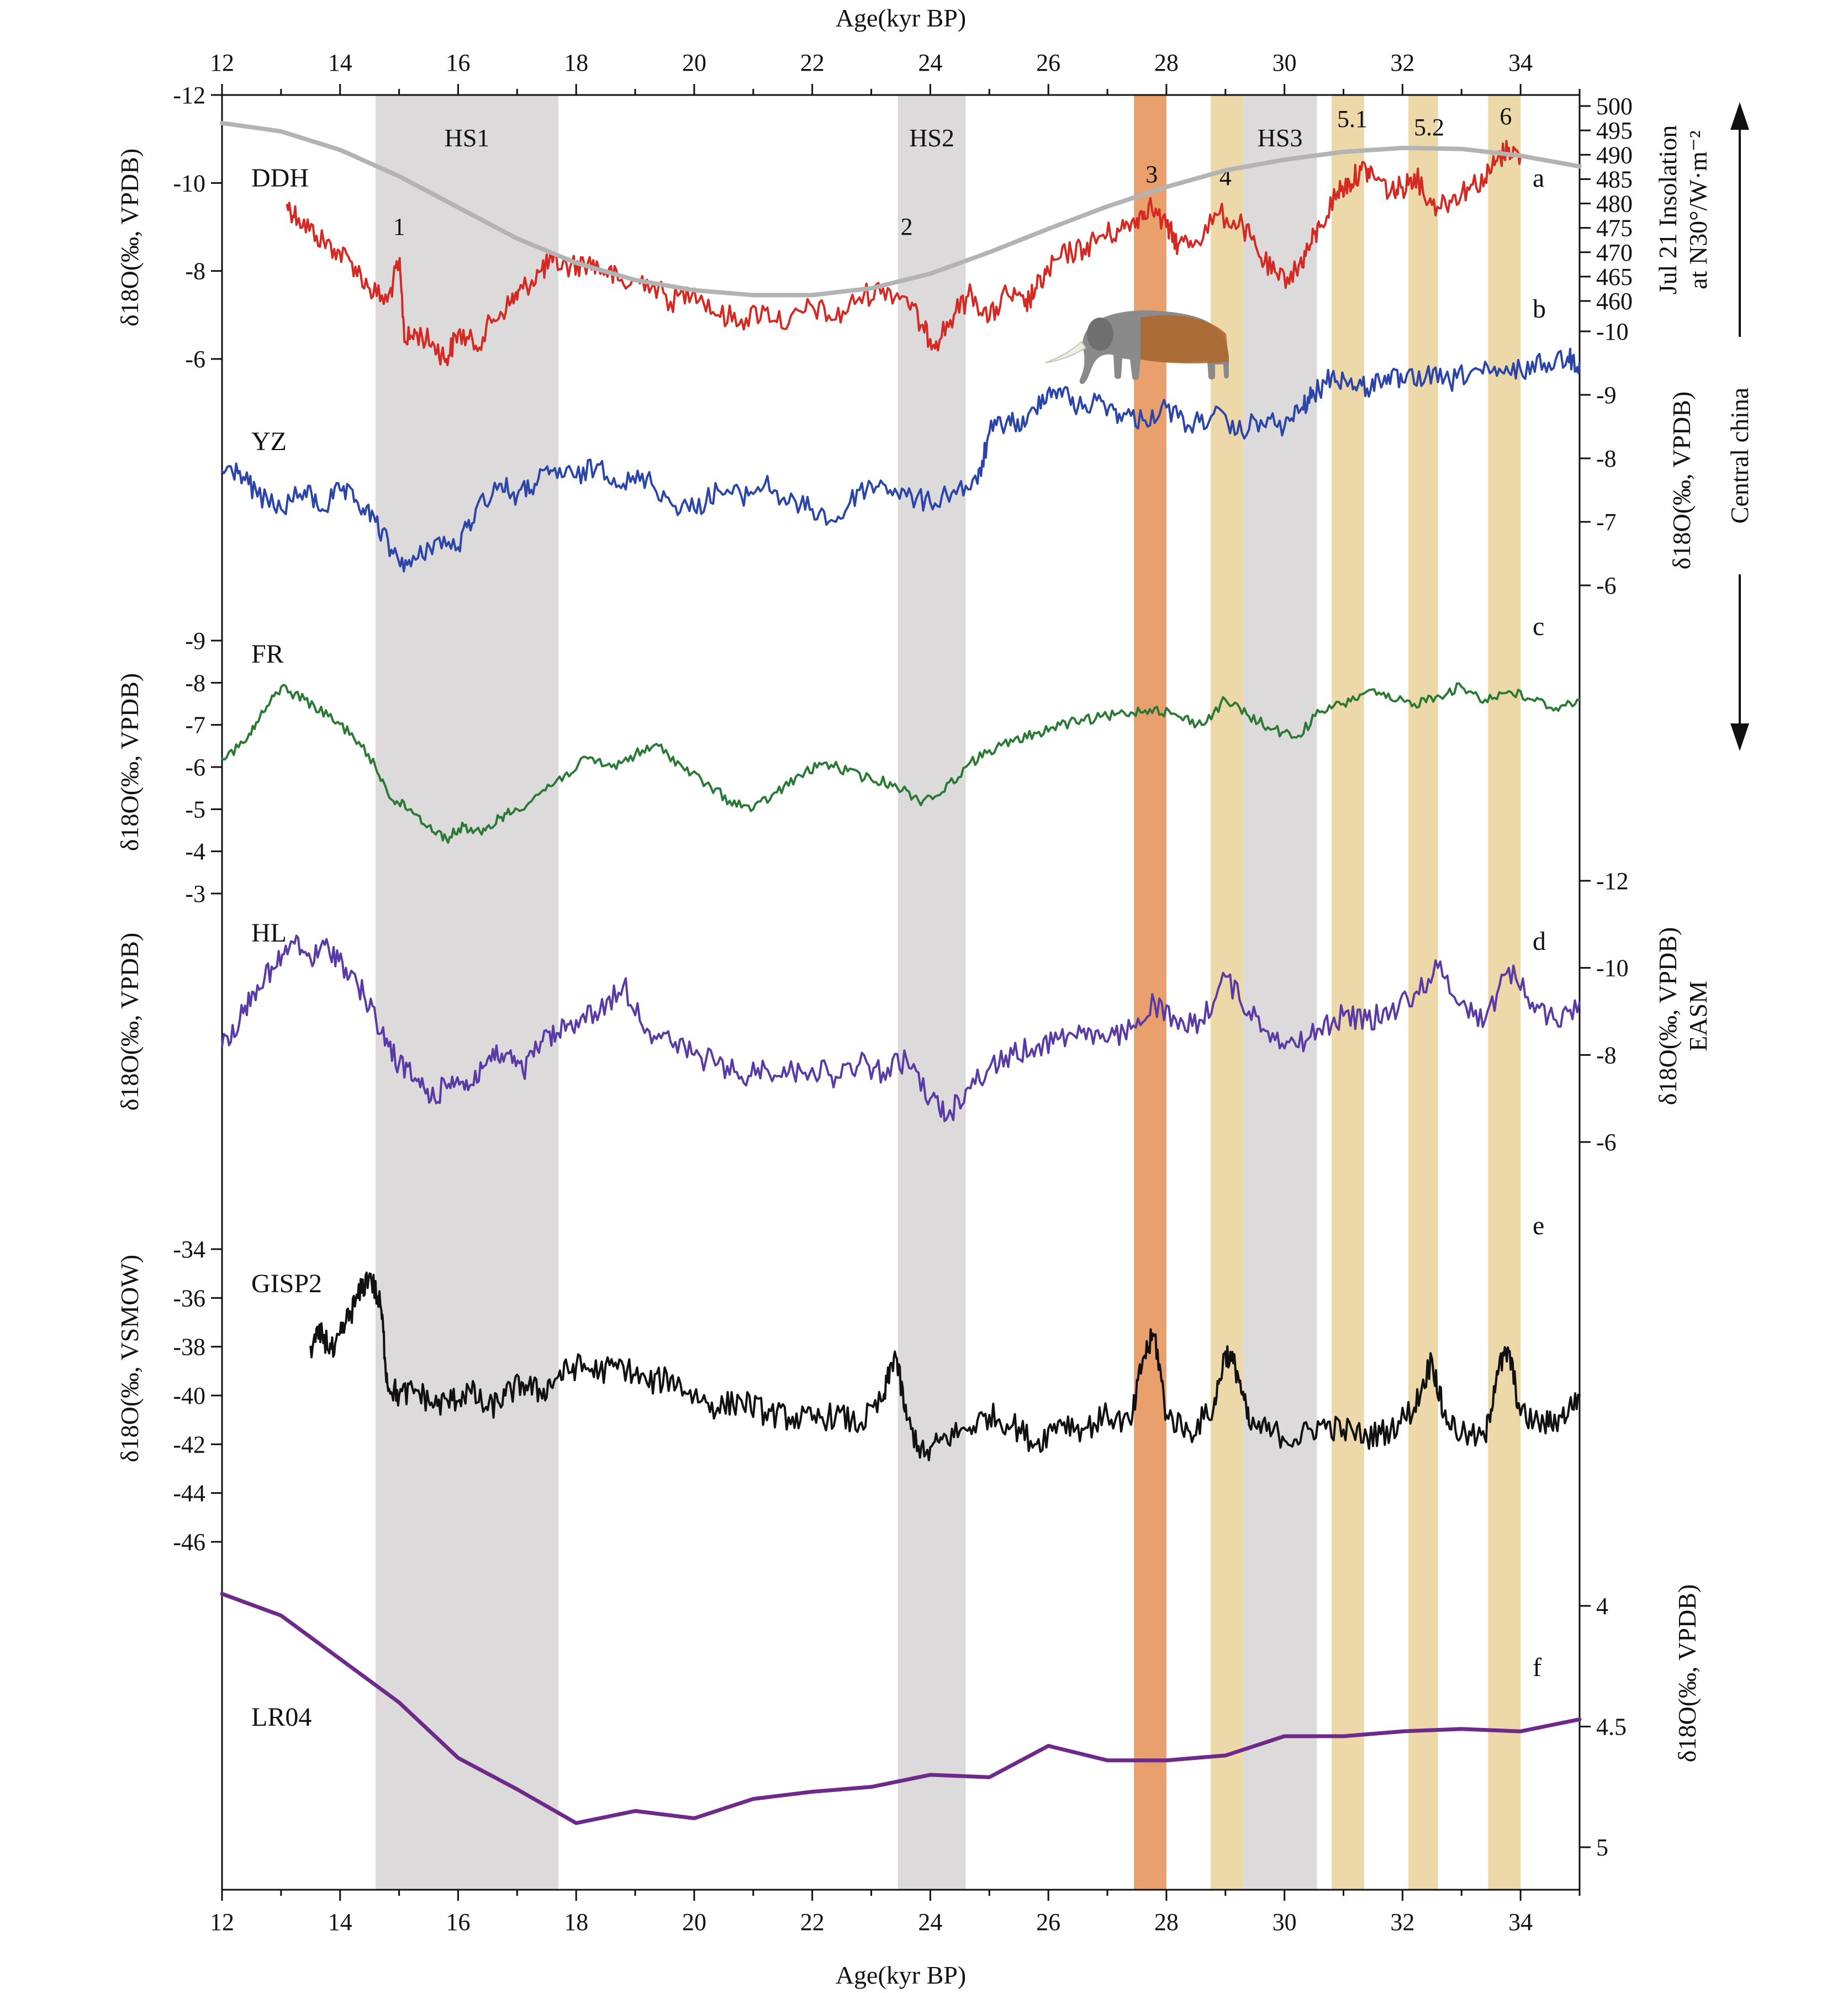  Describe the element at coordinates (1402, 63) in the screenshot. I see `x-tick-label-top: 32` at that location.